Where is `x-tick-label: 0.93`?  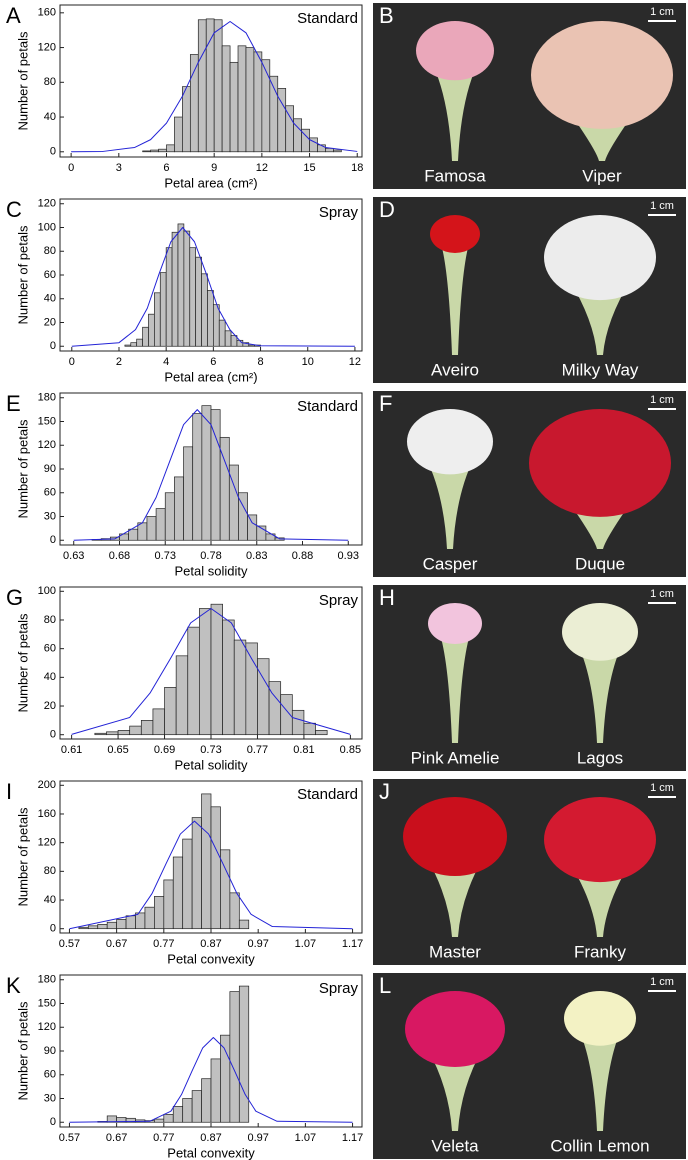 x-tick-label: 0.93 is located at coordinates (348, 556).